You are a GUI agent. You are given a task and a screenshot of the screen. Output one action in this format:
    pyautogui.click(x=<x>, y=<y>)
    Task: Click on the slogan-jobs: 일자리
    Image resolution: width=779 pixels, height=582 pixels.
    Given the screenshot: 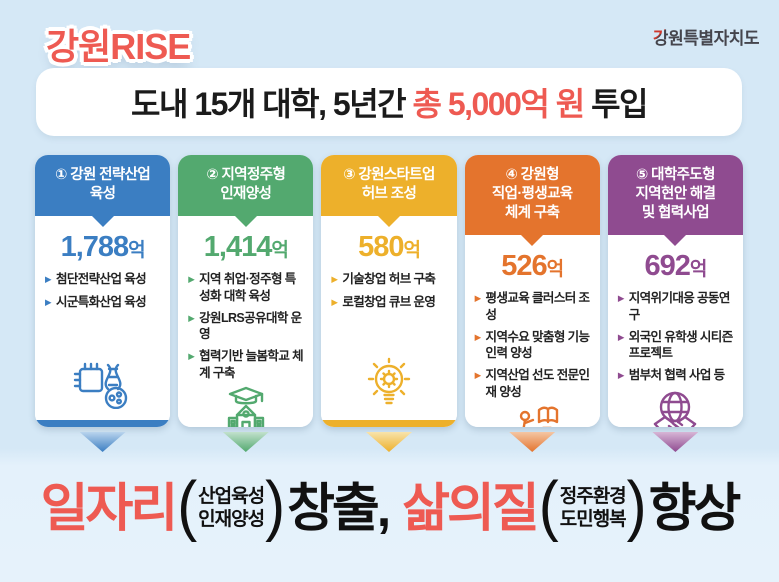 What is the action you would take?
    pyautogui.click(x=109, y=509)
    